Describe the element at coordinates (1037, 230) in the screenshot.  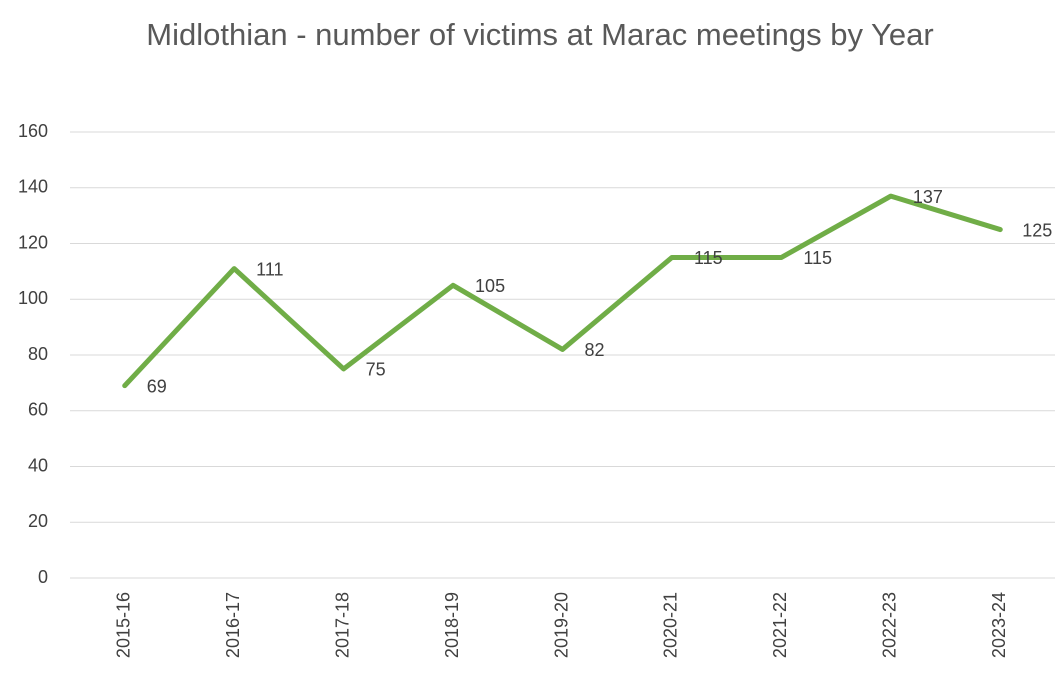
I see `data-label: 125` at that location.